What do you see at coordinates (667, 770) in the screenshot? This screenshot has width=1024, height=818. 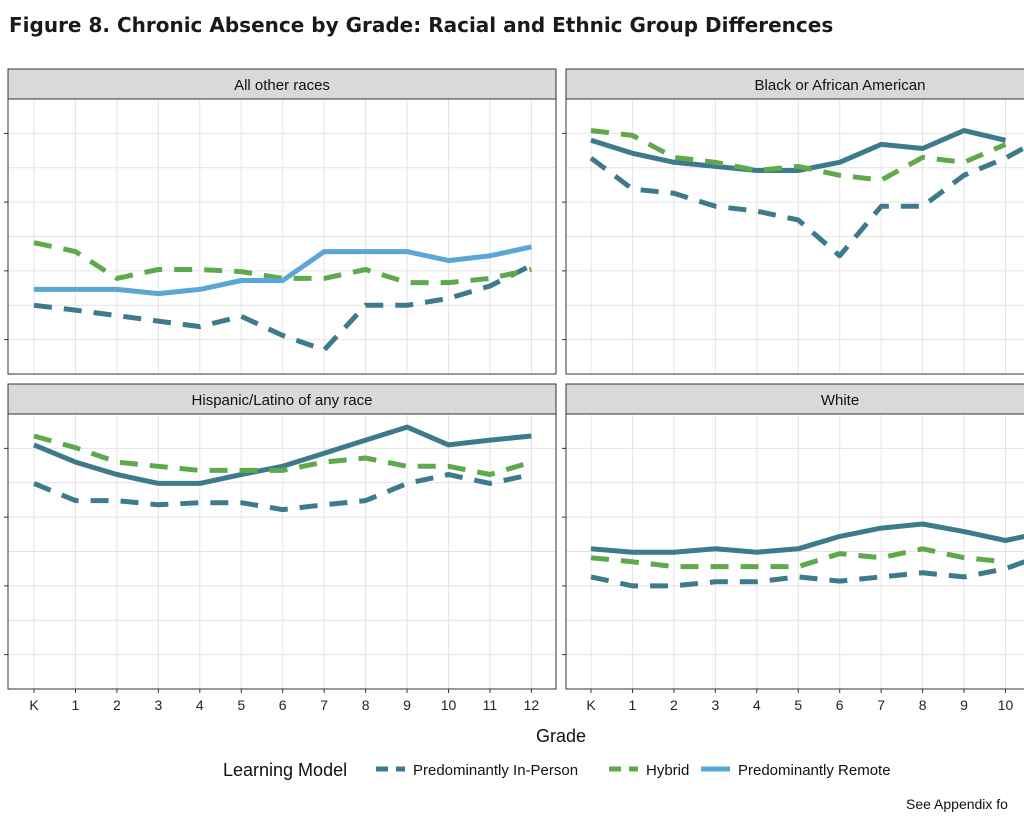 I see `legend-label: Hybrid` at bounding box center [667, 770].